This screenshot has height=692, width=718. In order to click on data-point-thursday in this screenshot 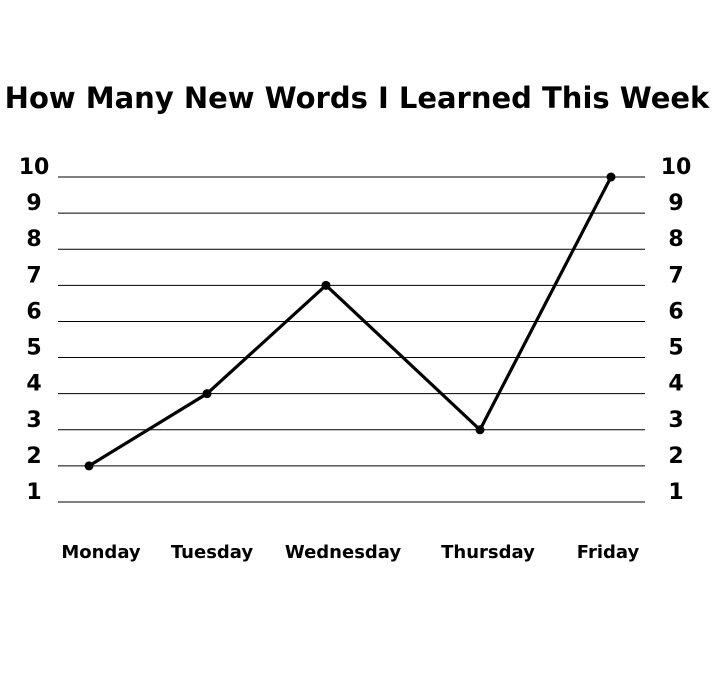, I will do `click(480, 430)`.